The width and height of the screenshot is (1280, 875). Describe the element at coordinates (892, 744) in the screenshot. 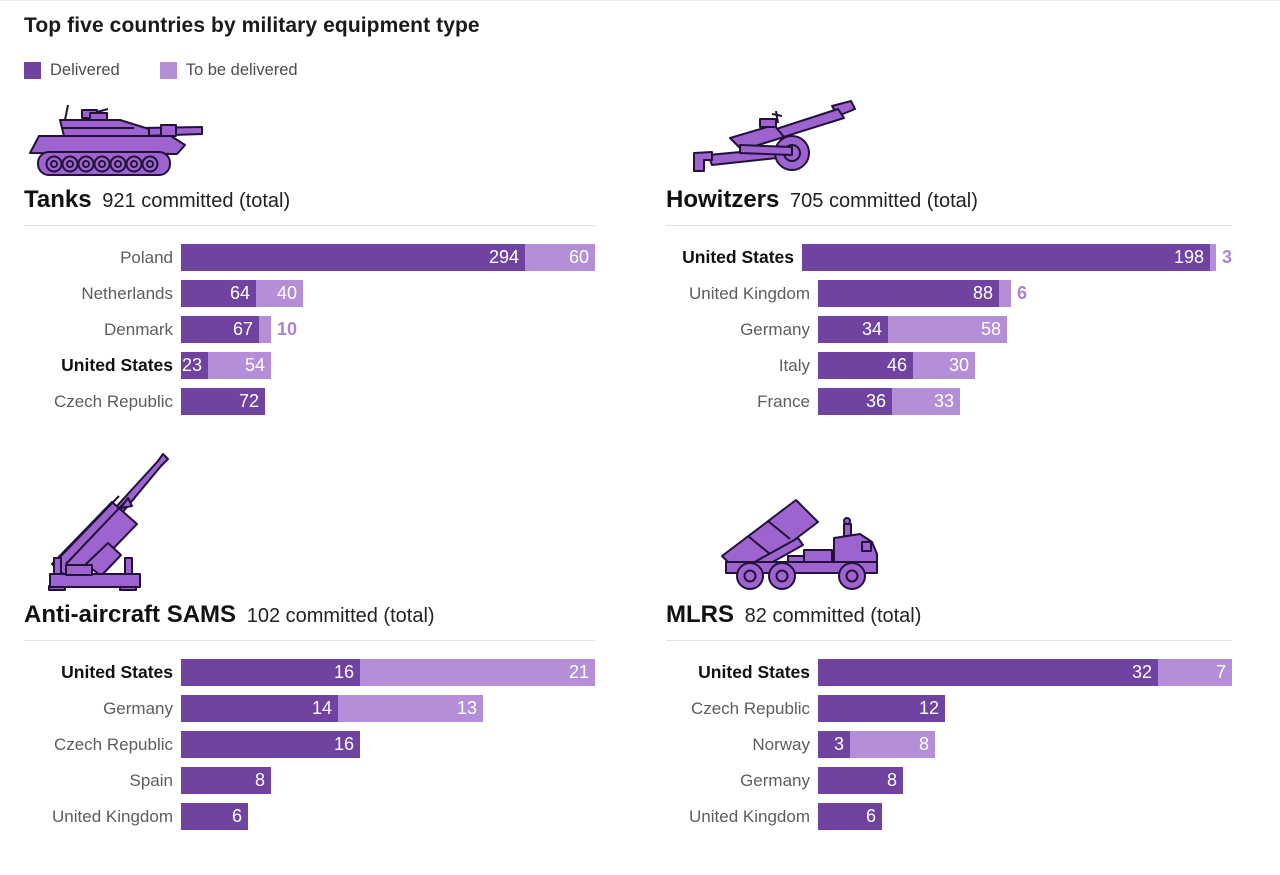

I see `to-be-delivered-bar: 8` at that location.